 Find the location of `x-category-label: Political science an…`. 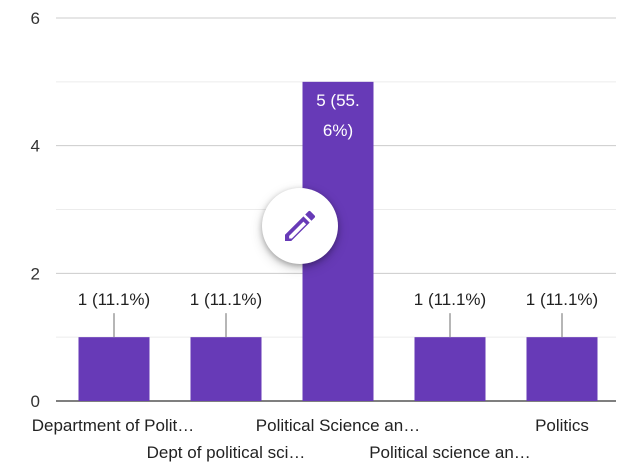

x-category-label: Political science an… is located at coordinates (450, 452).